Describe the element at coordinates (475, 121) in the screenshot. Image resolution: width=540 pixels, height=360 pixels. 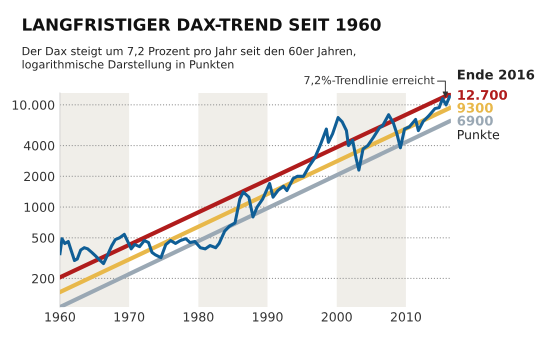
I see `series-label: 6900` at that location.